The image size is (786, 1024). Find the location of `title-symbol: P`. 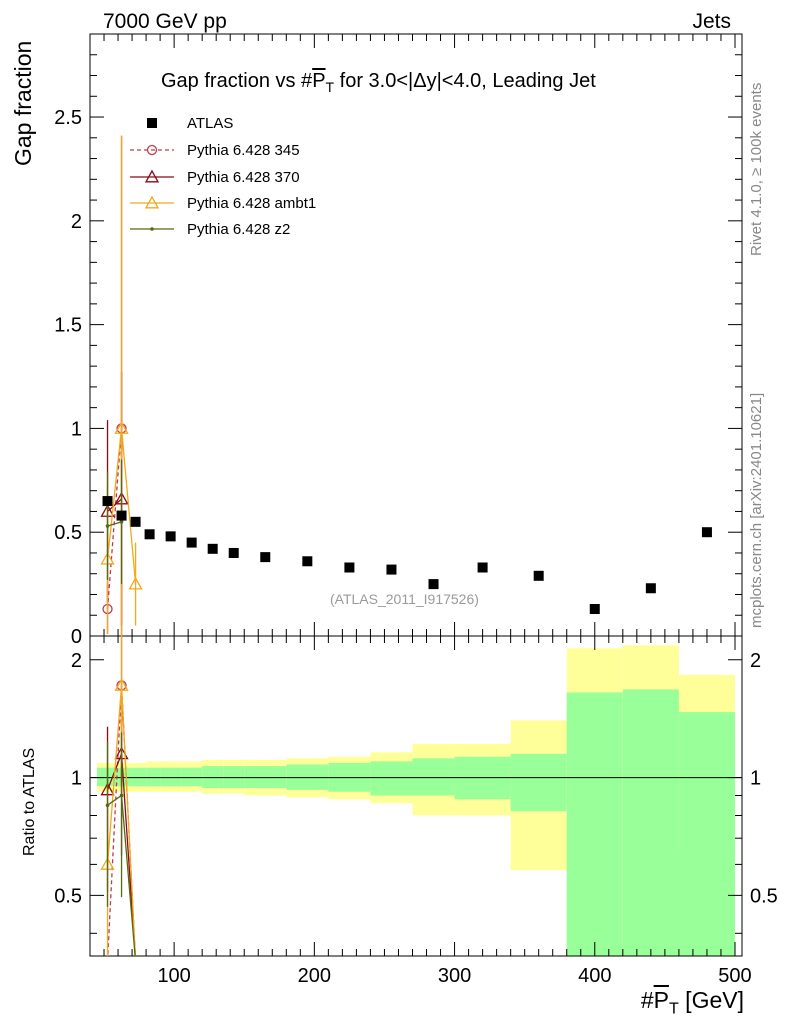

title-symbol: P is located at coordinates (319, 81).